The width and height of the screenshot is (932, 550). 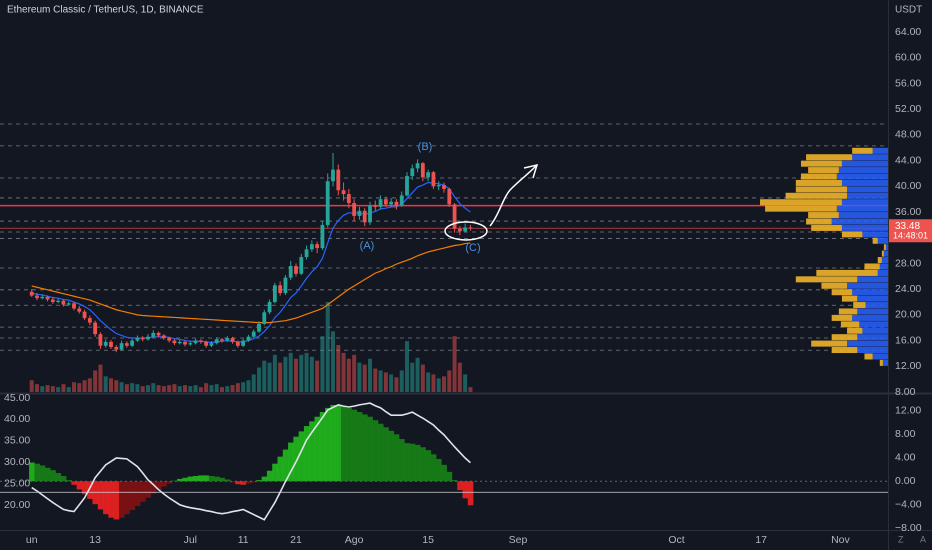 I want to click on x-tick-label: 13, so click(x=95, y=540).